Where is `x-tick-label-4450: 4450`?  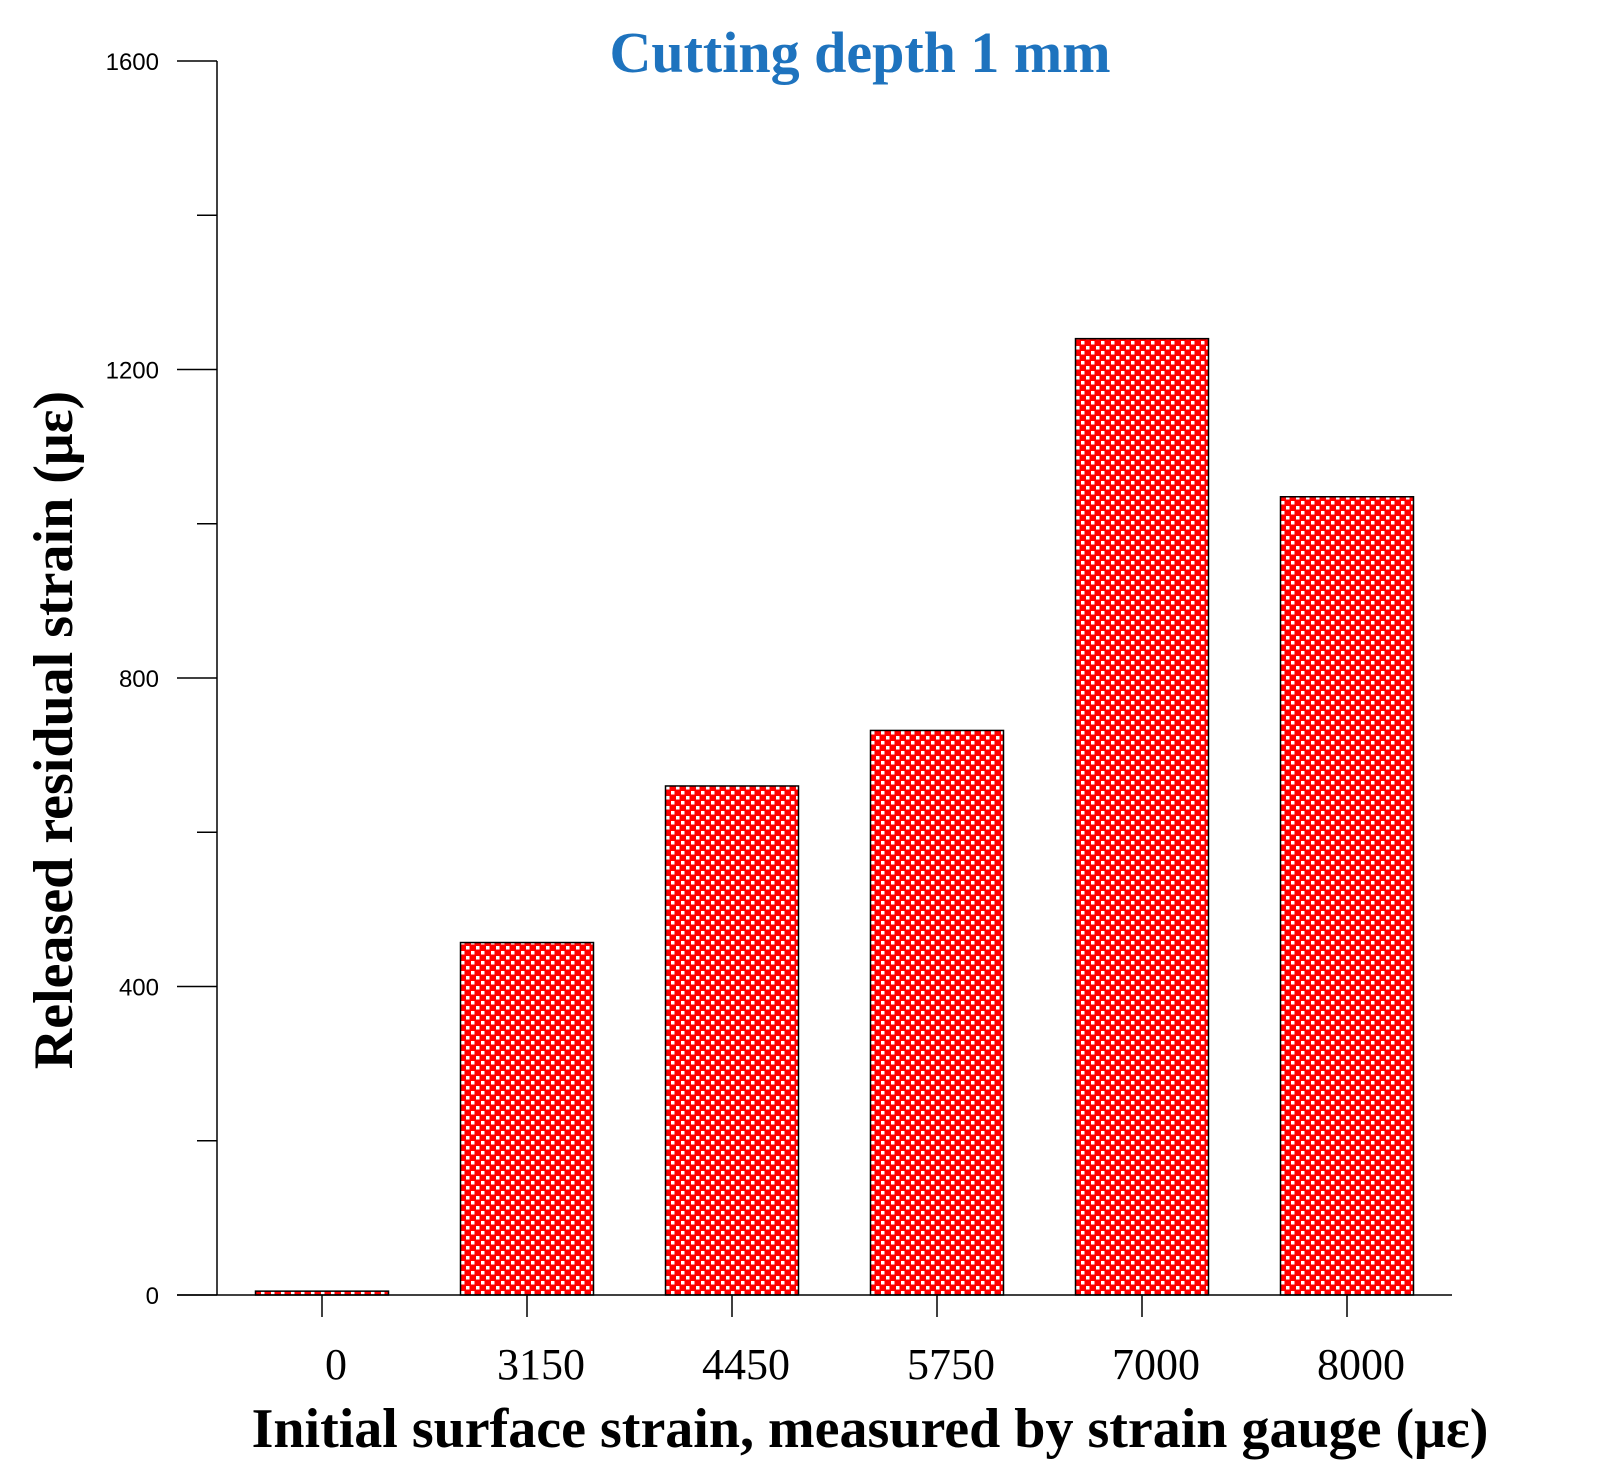
x-tick-label-4450: 4450 is located at coordinates (746, 1364).